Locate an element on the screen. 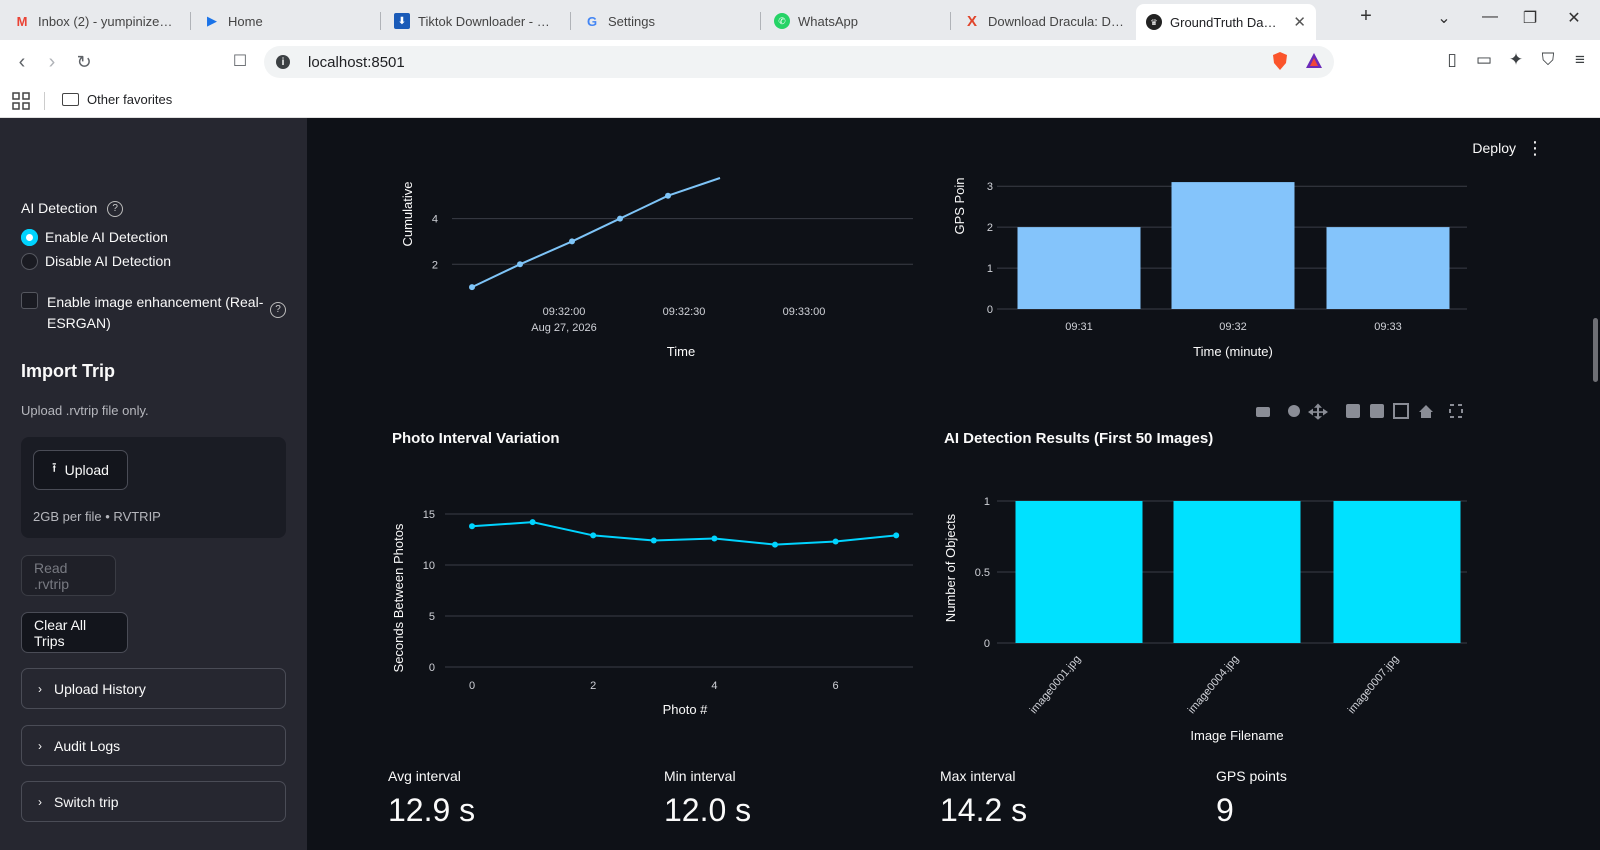 This screenshot has height=850, width=1600. radio-disable-label: Disable AI Detection is located at coordinates (108, 261).